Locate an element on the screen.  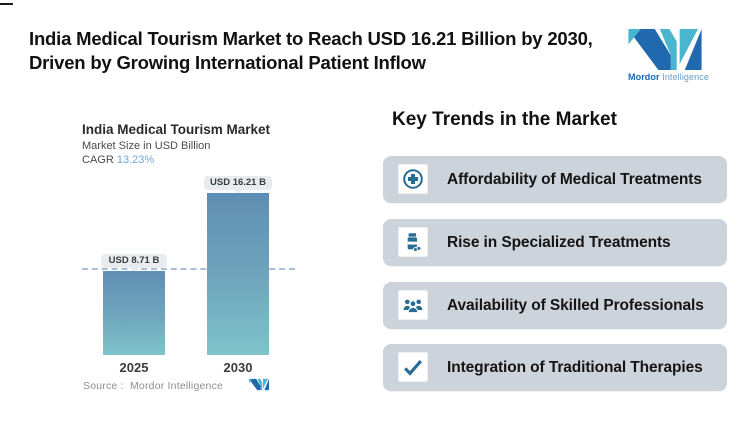
trend-label: Integration of Traditional Therapies is located at coordinates (575, 367).